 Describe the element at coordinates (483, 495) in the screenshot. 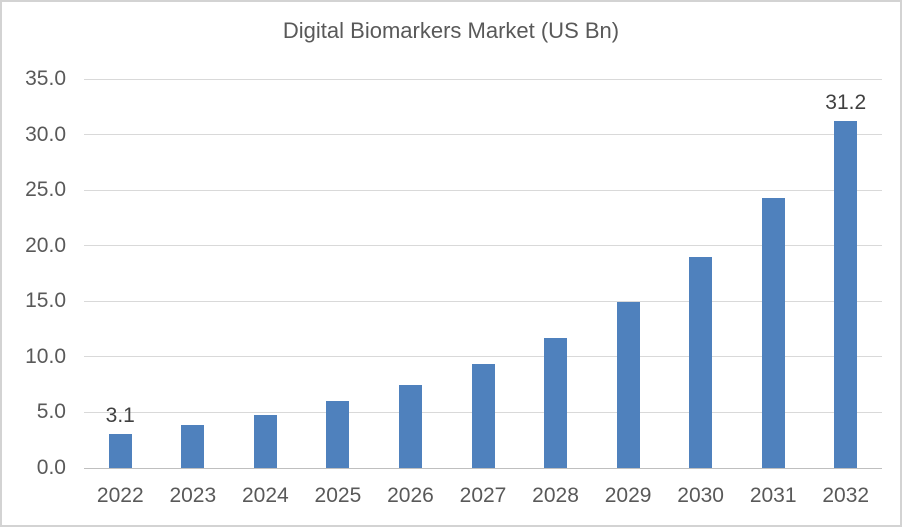

I see `x-tick-label: 2027` at that location.